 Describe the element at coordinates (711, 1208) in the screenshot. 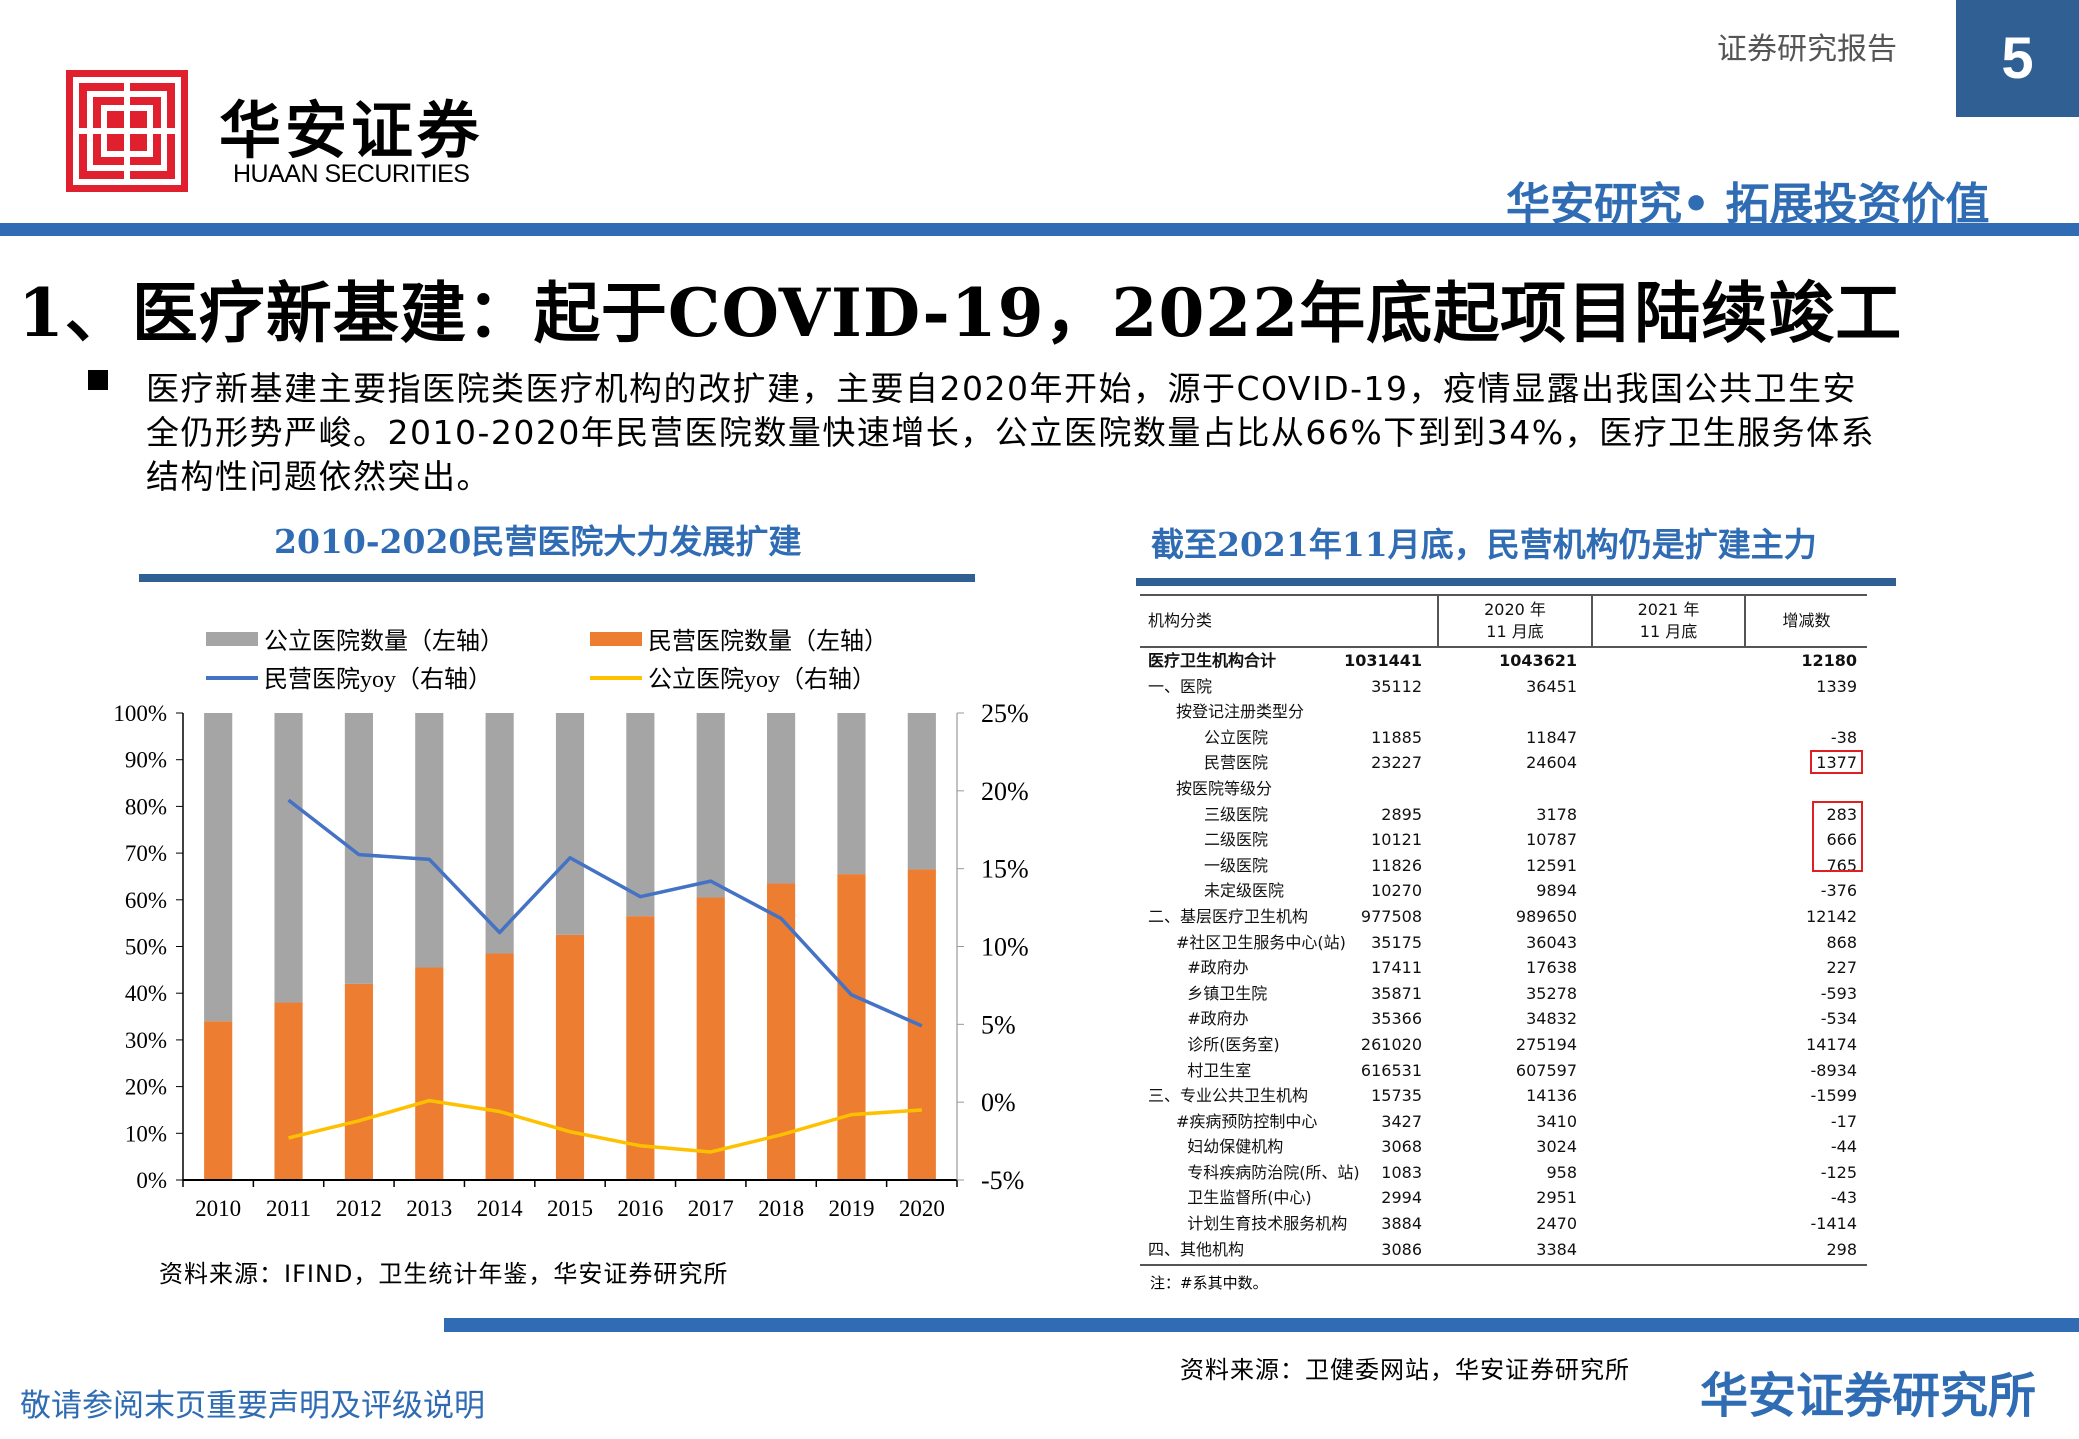

I see `x-tick-label: 2017` at that location.